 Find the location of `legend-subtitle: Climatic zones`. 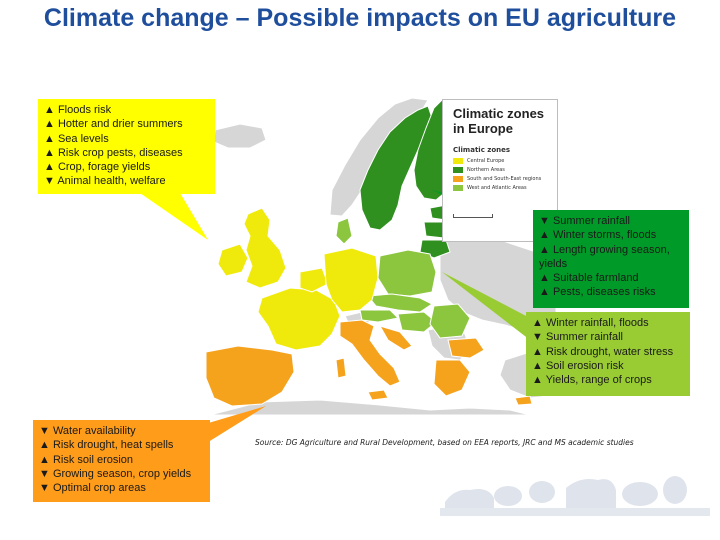

legend-subtitle: Climatic zones is located at coordinates (482, 150).